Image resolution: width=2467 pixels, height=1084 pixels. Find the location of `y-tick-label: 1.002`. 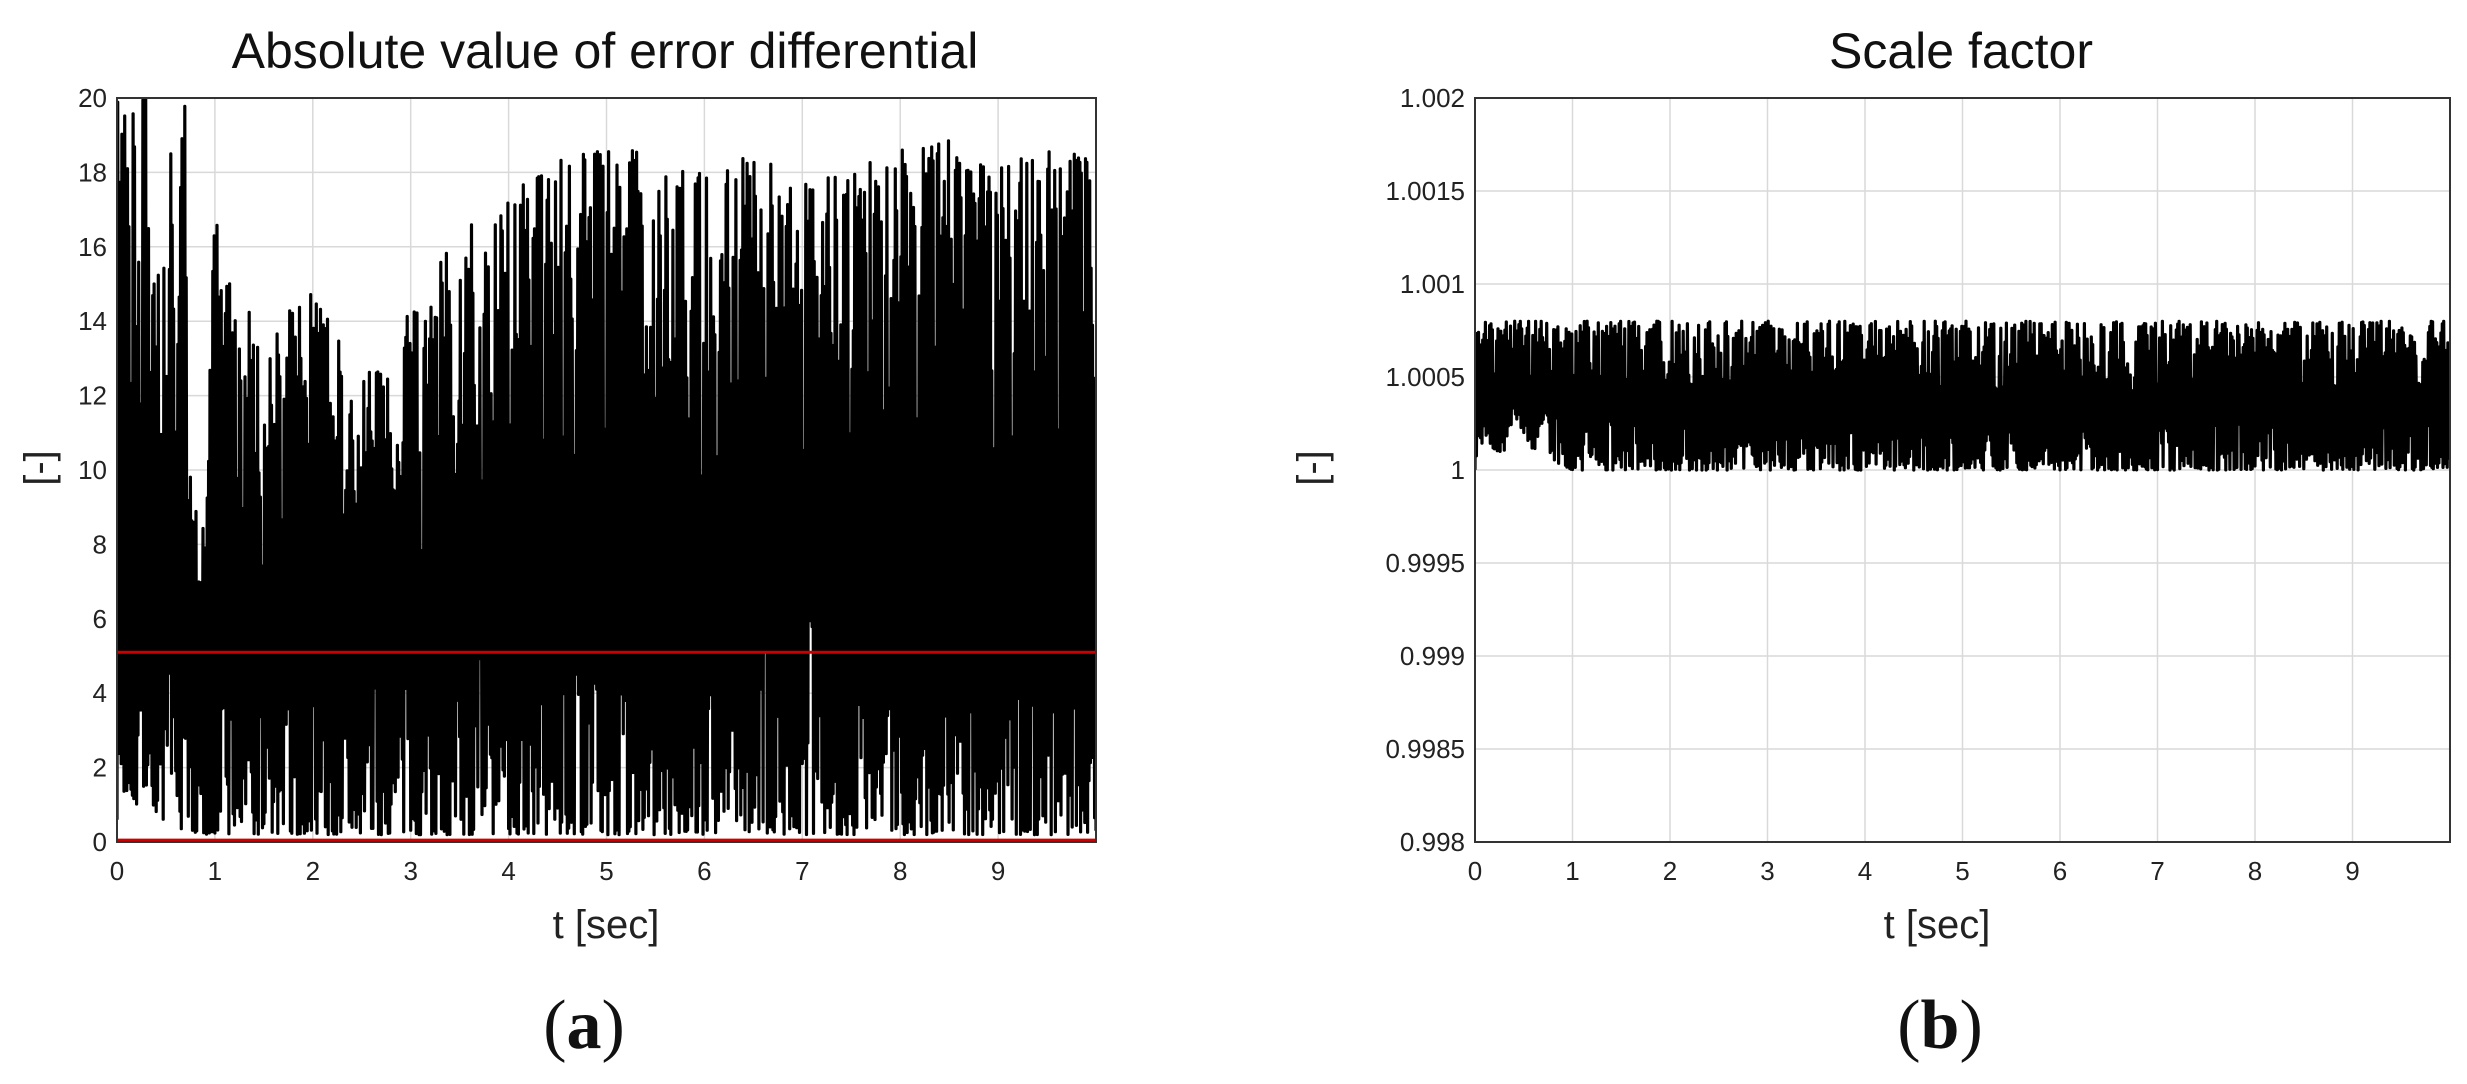

y-tick-label: 1.002 is located at coordinates (1432, 98).